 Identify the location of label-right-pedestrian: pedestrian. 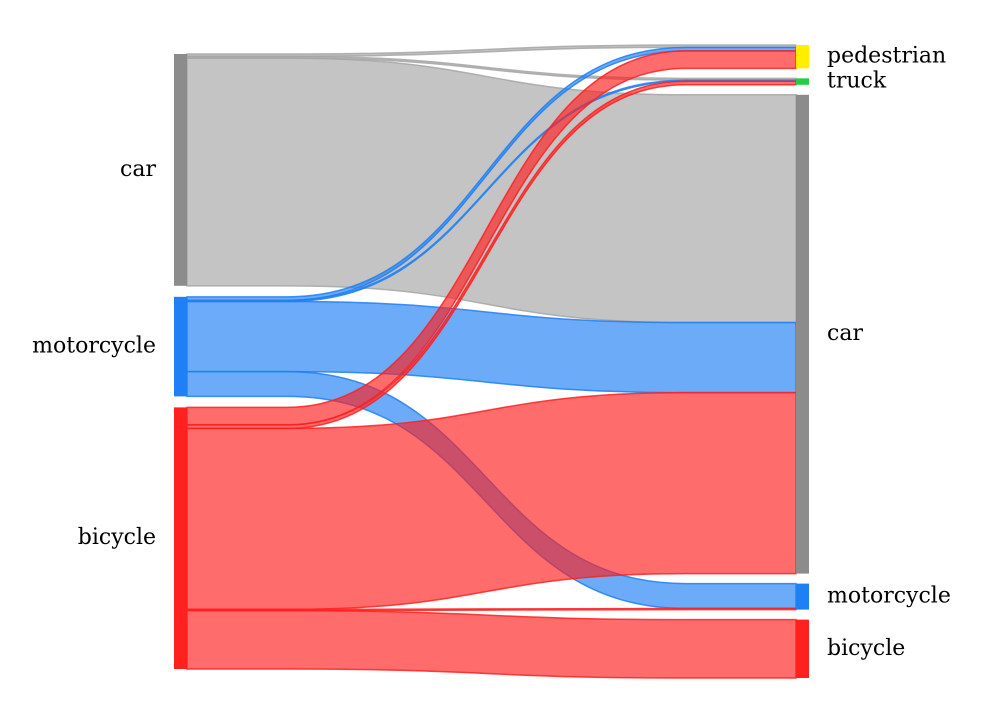
(886, 56).